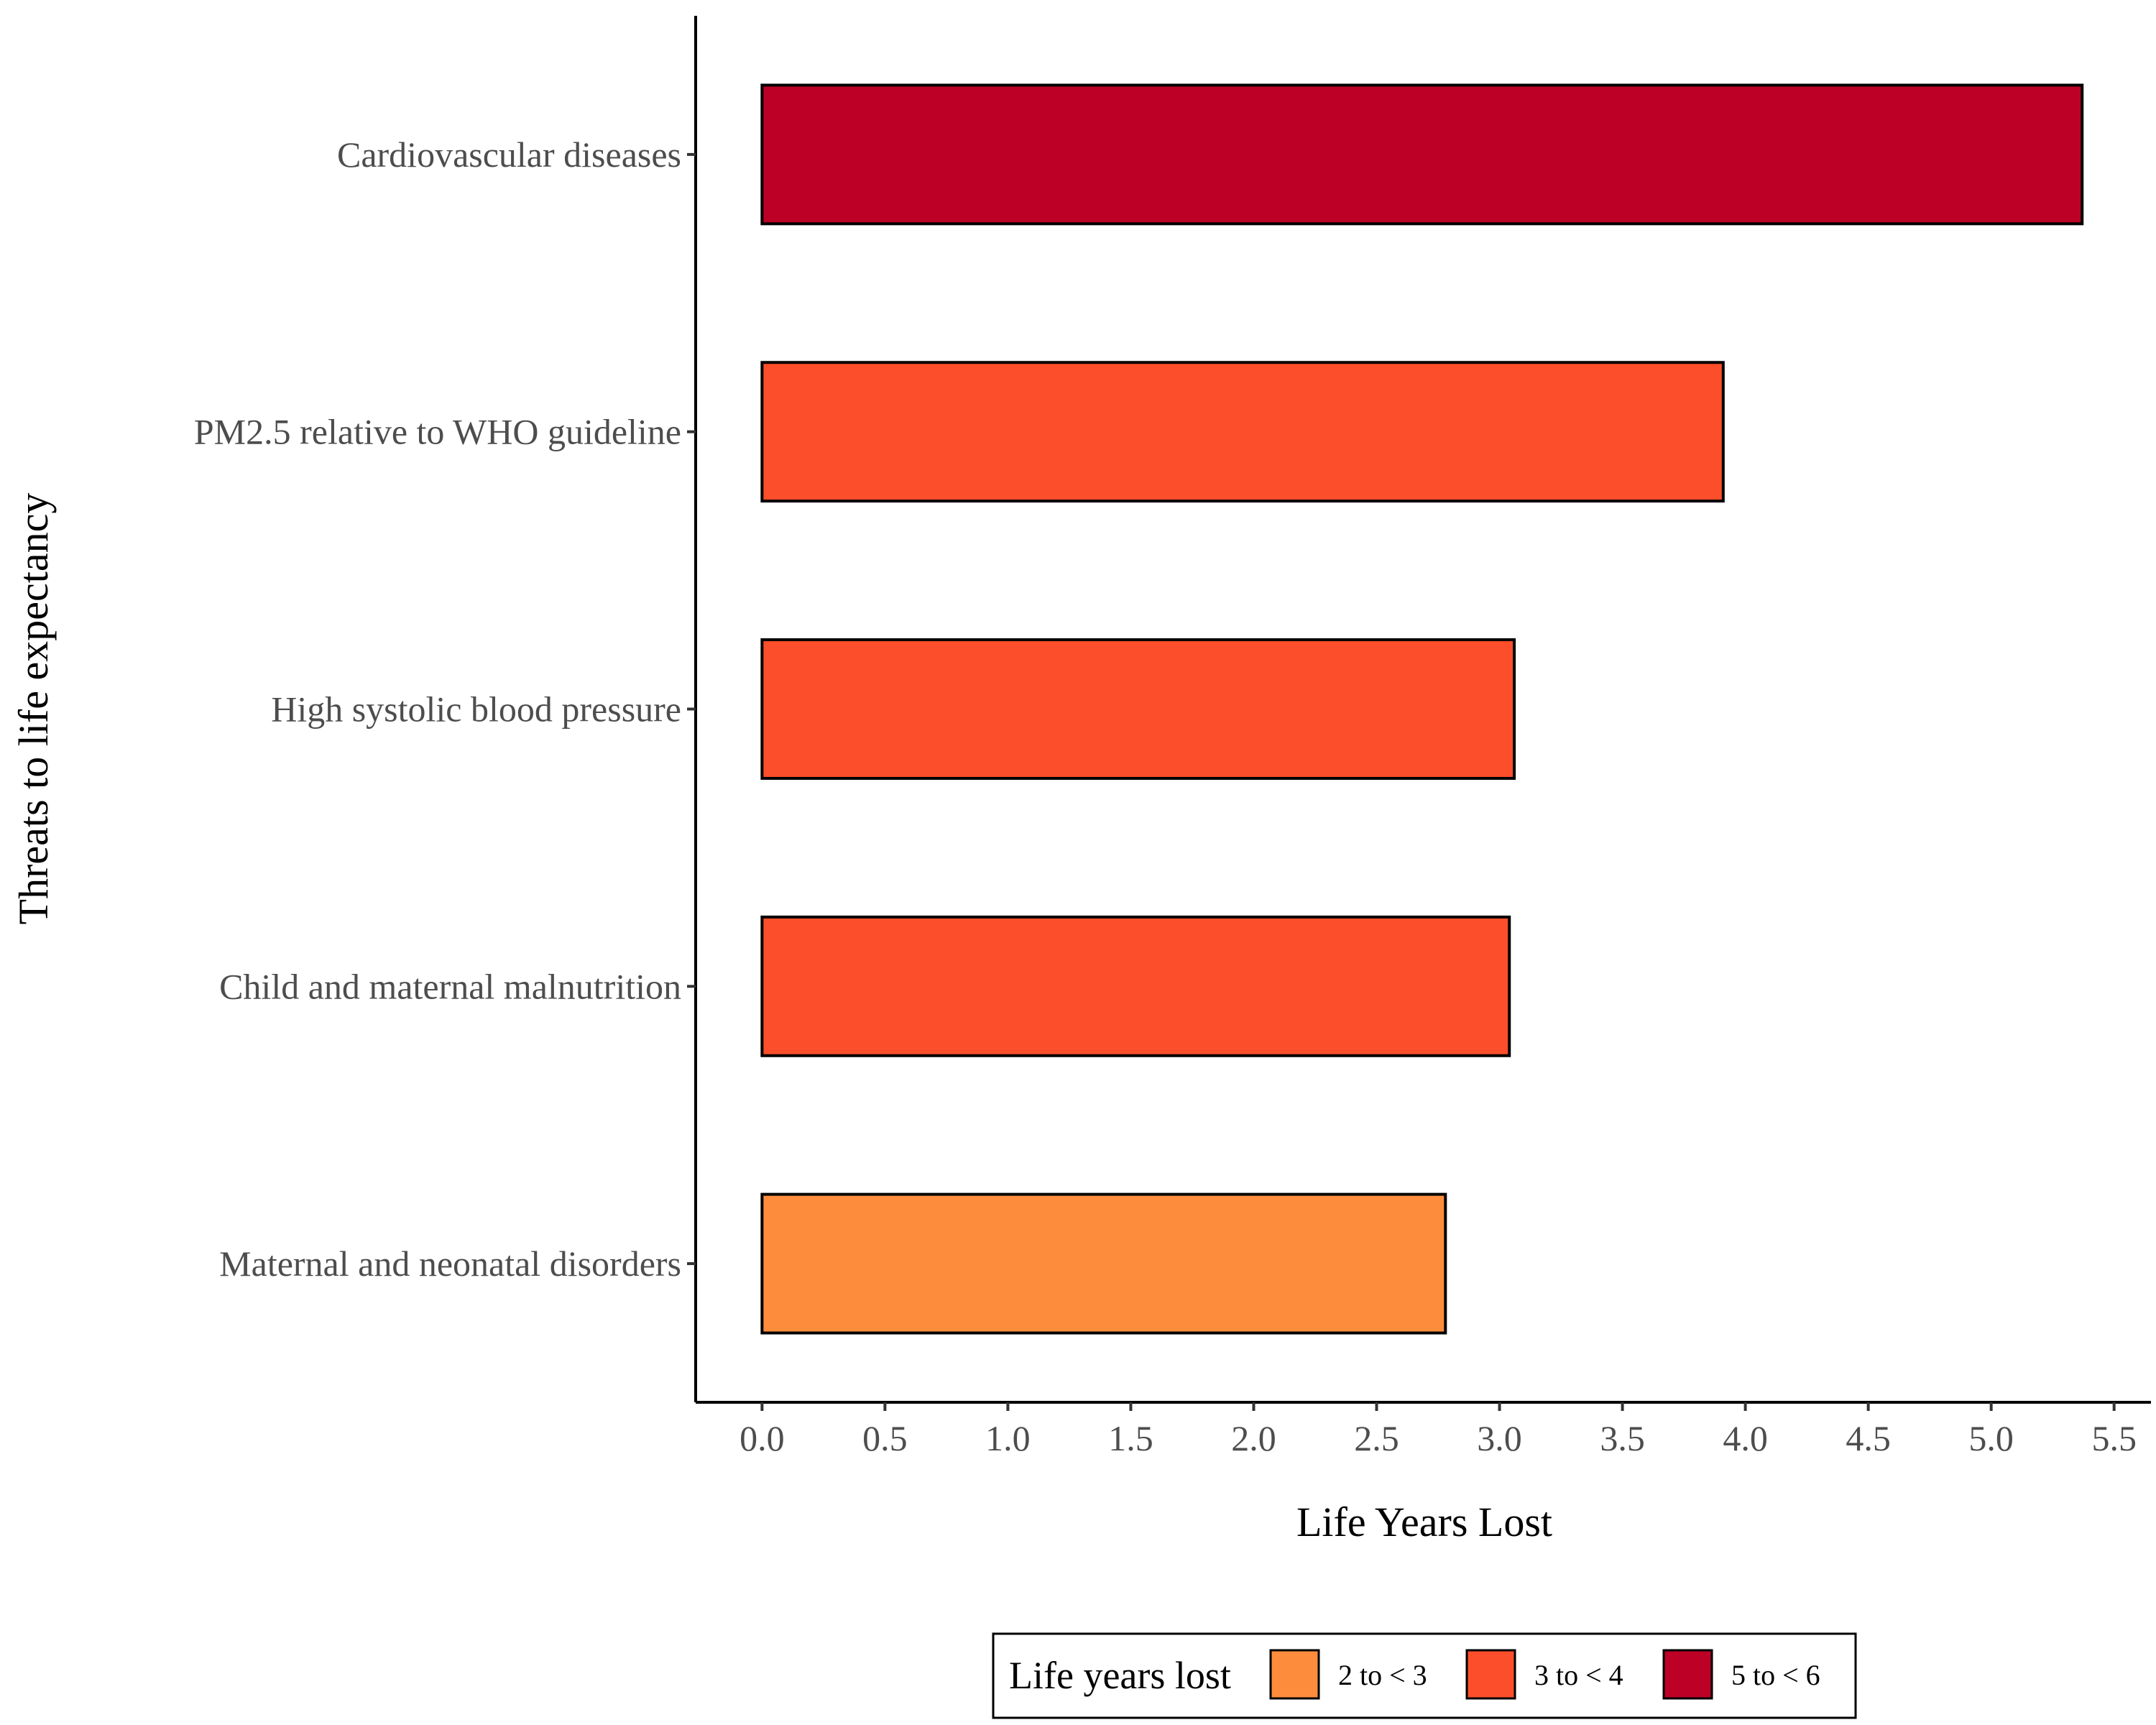 The image size is (2156, 1725). I want to click on x-tick-label: 1.0, so click(1008, 1438).